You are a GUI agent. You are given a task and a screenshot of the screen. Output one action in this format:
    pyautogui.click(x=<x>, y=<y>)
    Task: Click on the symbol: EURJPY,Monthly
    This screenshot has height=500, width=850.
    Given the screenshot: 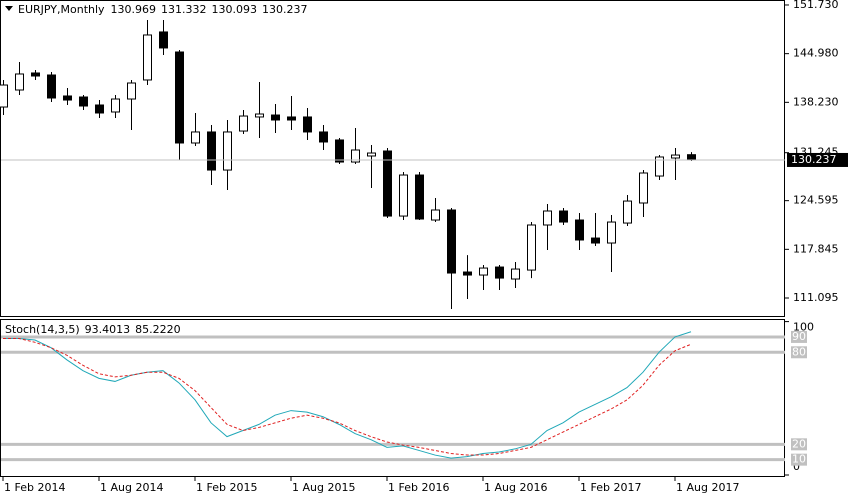 What is the action you would take?
    pyautogui.click(x=61, y=9)
    